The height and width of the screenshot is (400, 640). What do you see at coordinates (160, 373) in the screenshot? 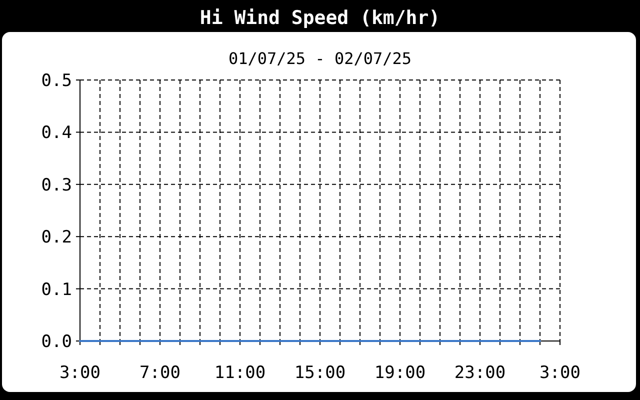
I see `x-tick-label: 7:00` at bounding box center [160, 373].